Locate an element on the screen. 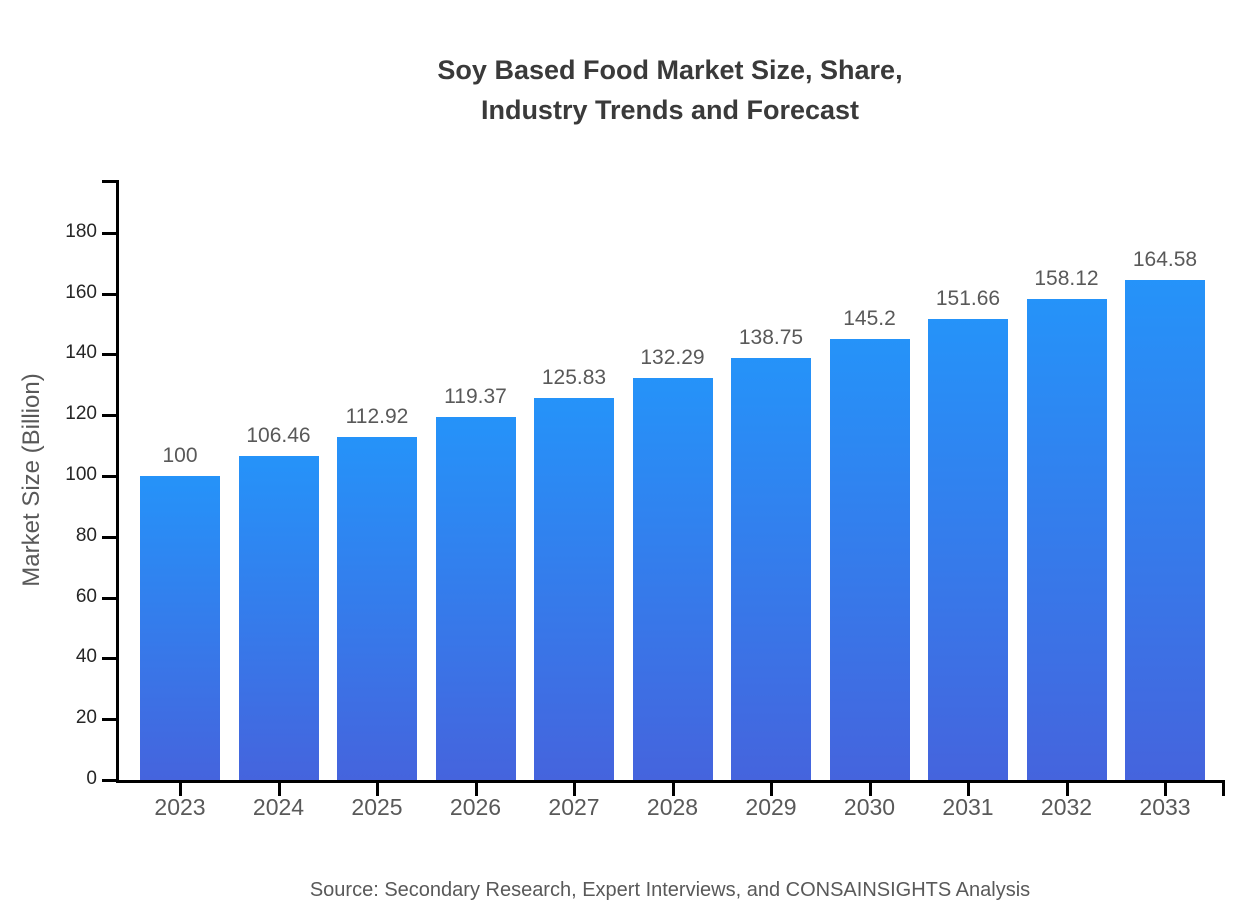  bar-2023 is located at coordinates (180, 628).